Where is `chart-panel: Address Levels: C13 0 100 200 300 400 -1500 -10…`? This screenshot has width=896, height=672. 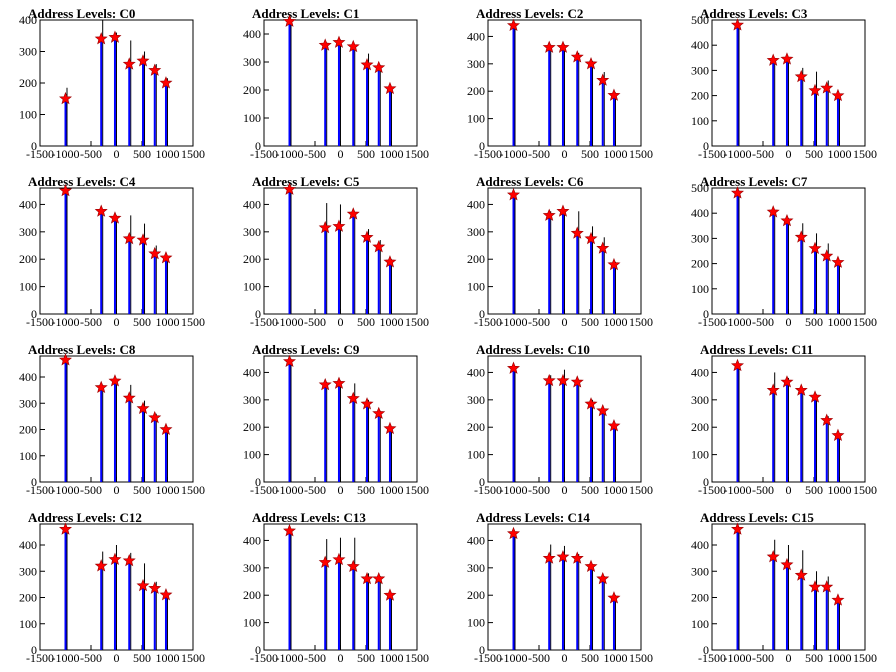
chart-panel: Address Levels: C13 0 100 200 300 400 -1500 -10… is located at coordinates (336, 588).